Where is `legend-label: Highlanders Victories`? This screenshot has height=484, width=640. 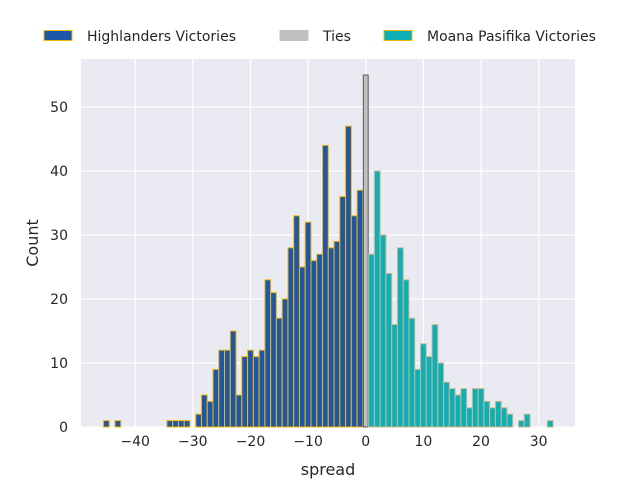
legend-label: Highlanders Victories is located at coordinates (161, 37).